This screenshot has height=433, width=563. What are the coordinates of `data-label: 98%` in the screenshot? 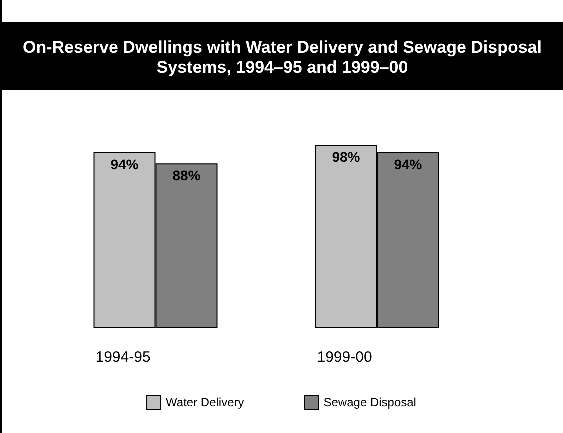 It's located at (346, 157).